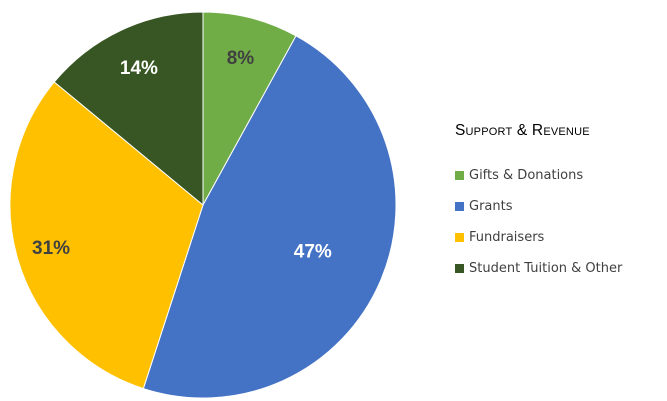  I want to click on legend-item-grants: Grants, so click(538, 206).